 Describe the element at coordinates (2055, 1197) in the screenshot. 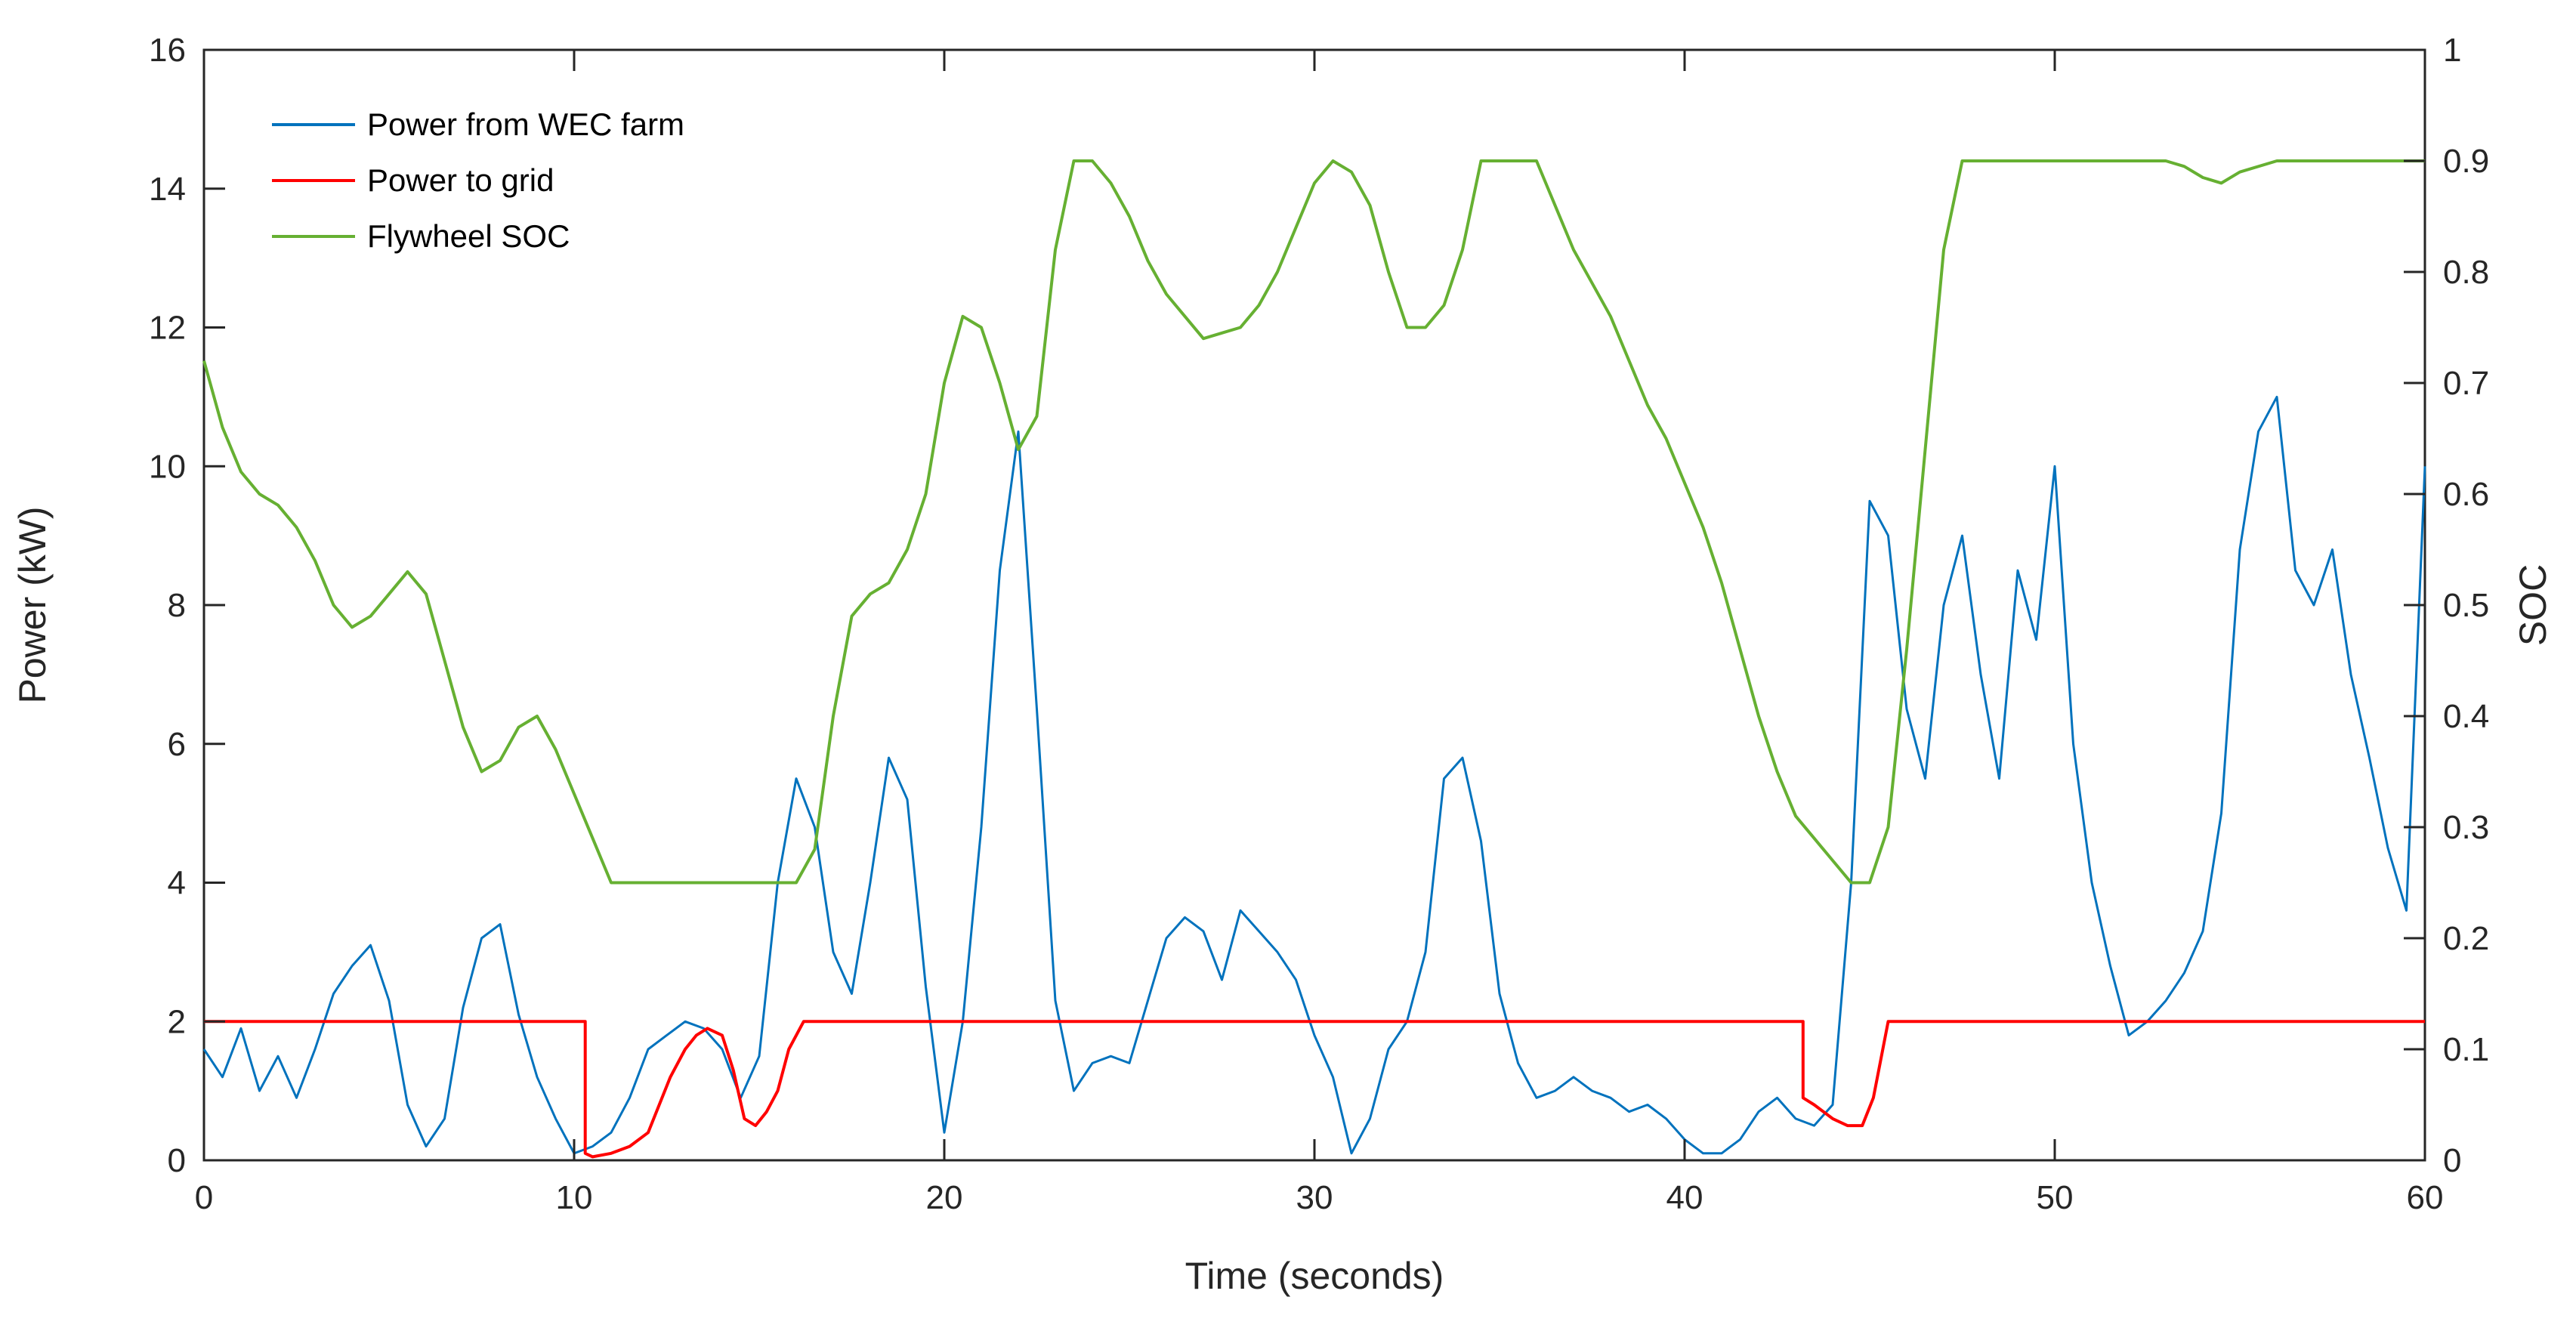

I see `x-tick-label: 50` at that location.